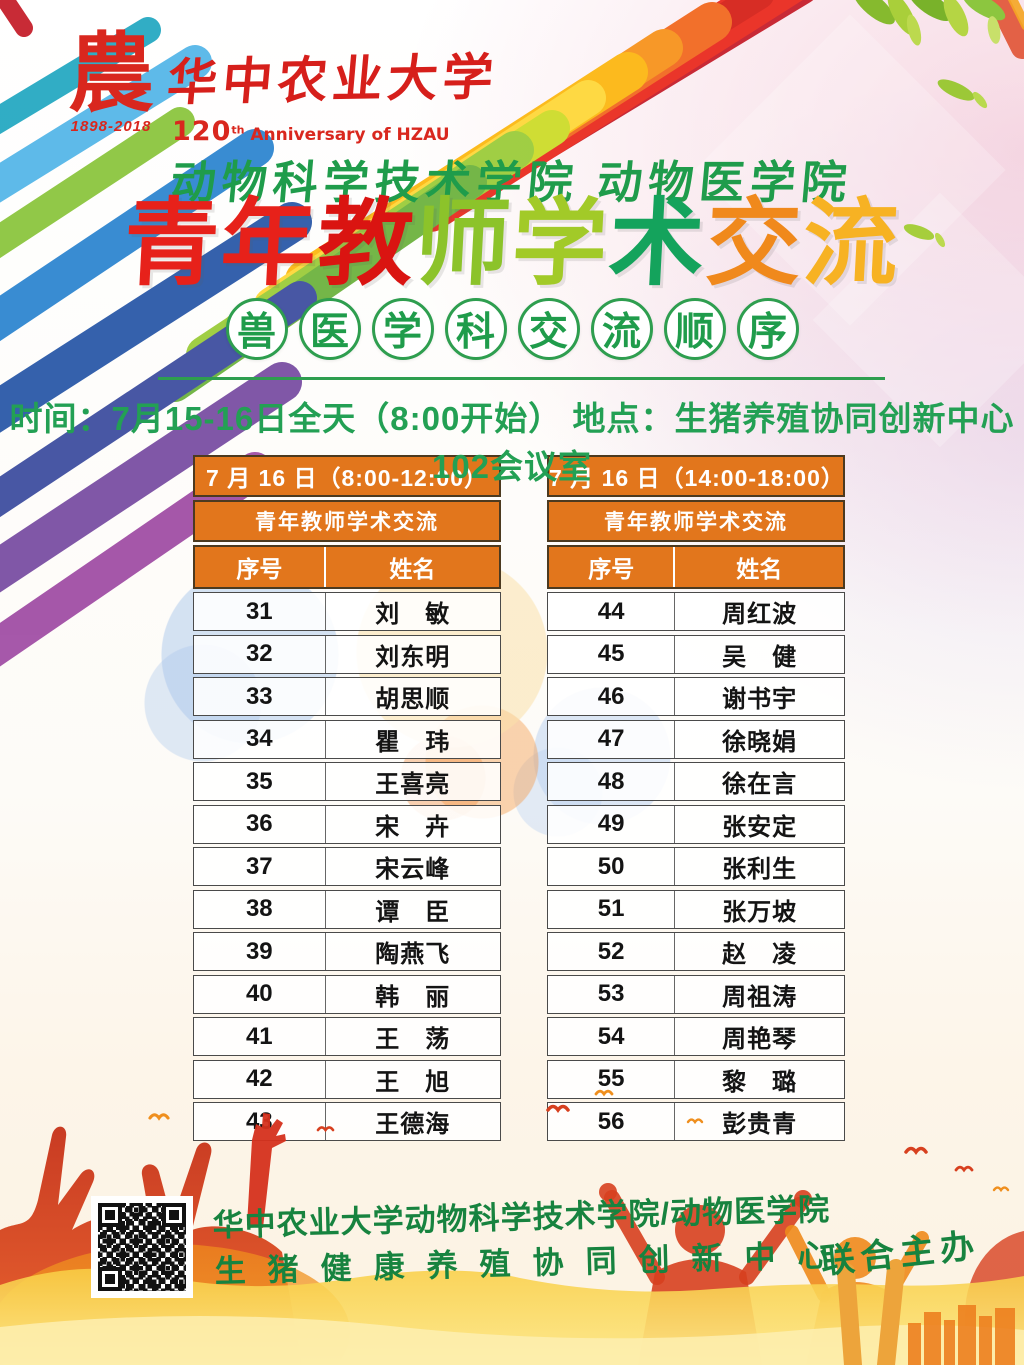  What do you see at coordinates (760, 997) in the screenshot?
I see `row-name-cell: 周祖涛` at bounding box center [760, 997].